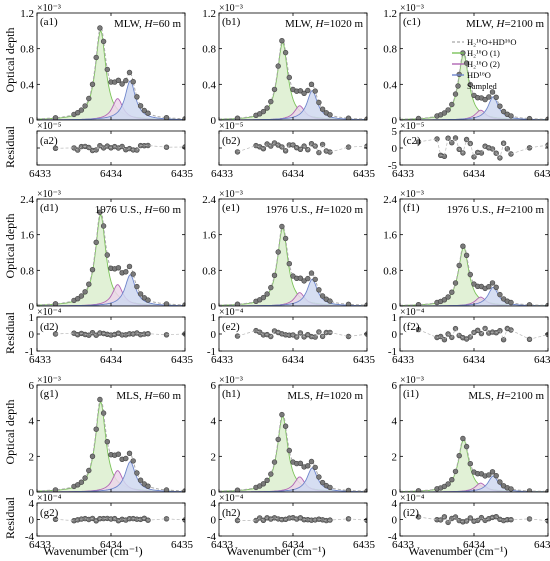 The height and width of the screenshot is (561, 550). I want to click on panel-label: (e2), so click(231, 327).